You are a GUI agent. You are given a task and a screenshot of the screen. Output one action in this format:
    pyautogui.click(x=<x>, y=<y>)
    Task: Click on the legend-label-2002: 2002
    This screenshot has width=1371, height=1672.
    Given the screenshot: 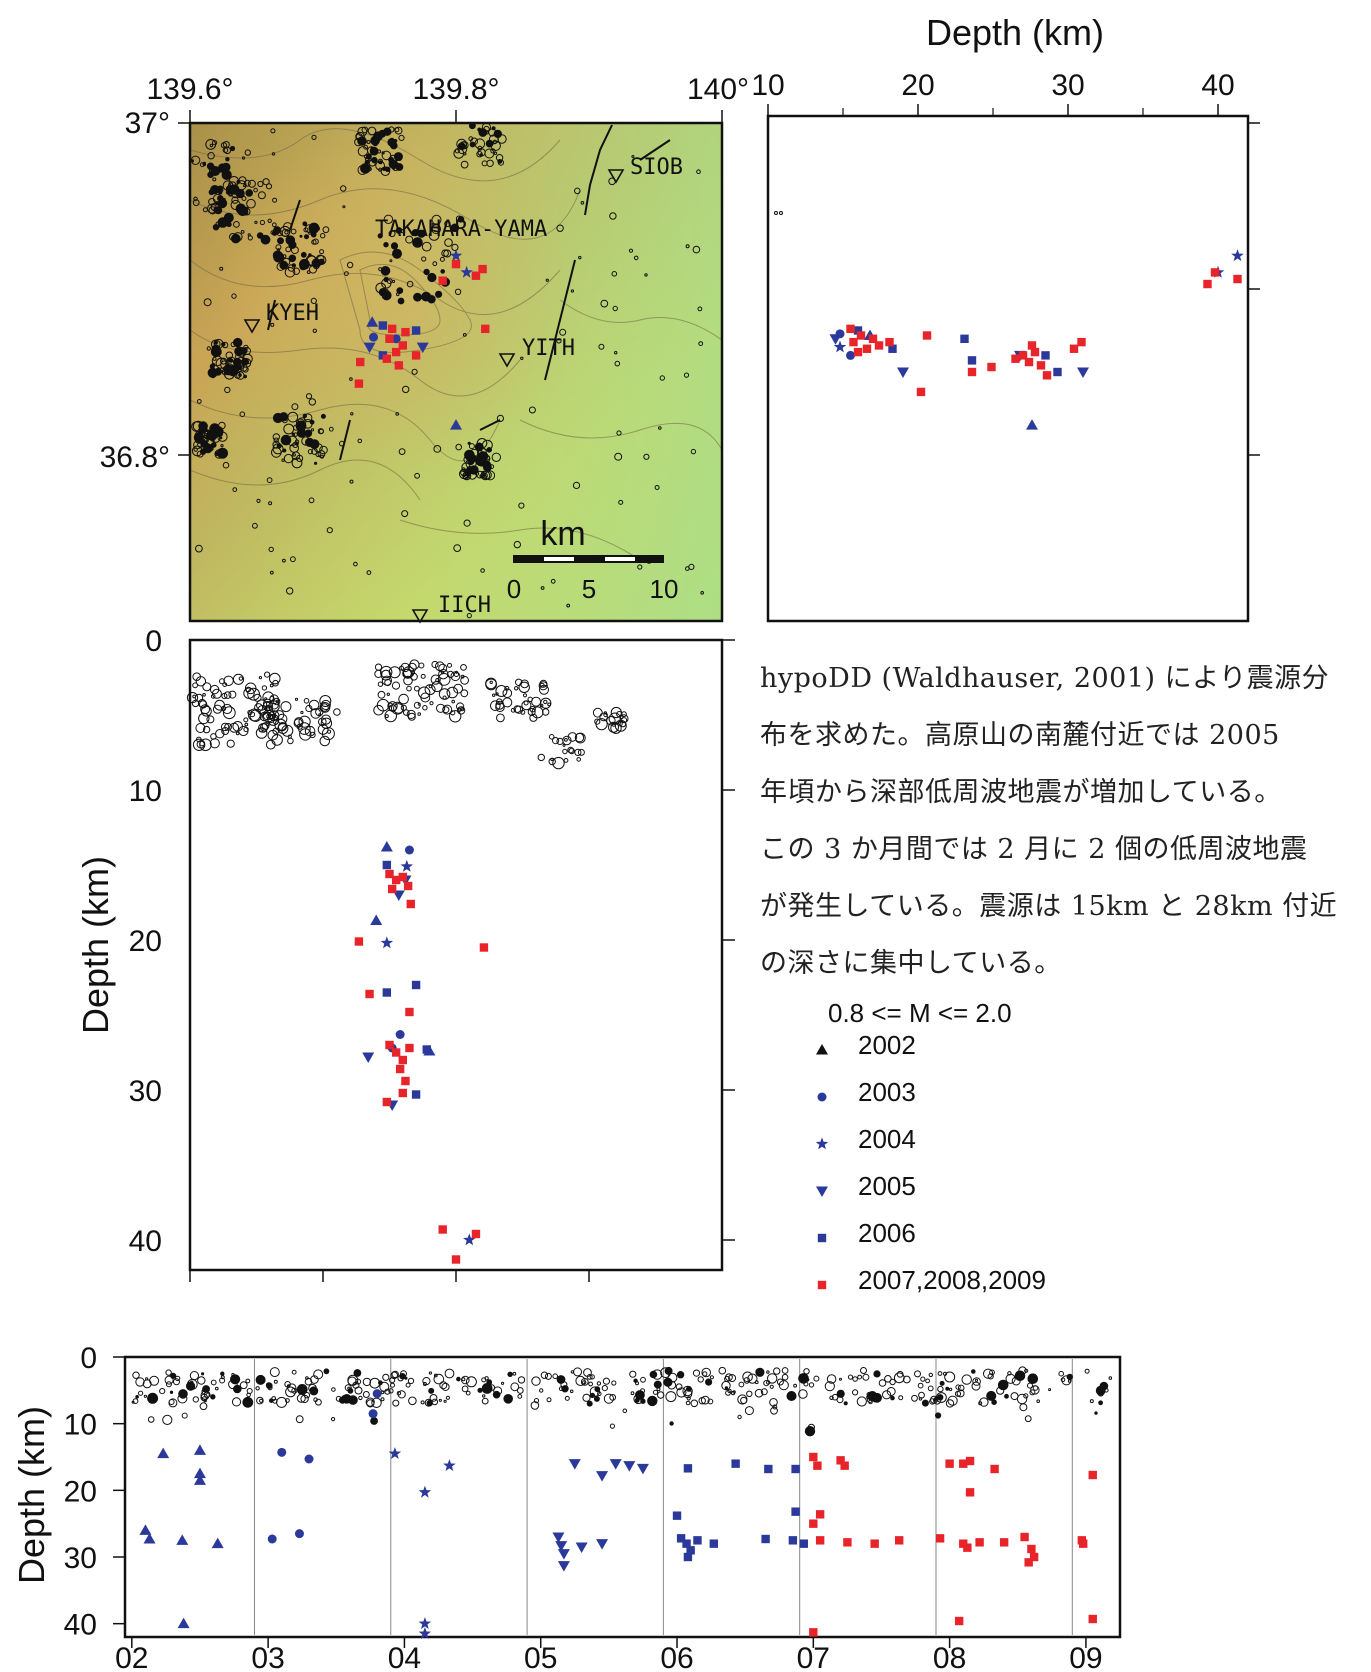 What is the action you would take?
    pyautogui.click(x=887, y=1045)
    